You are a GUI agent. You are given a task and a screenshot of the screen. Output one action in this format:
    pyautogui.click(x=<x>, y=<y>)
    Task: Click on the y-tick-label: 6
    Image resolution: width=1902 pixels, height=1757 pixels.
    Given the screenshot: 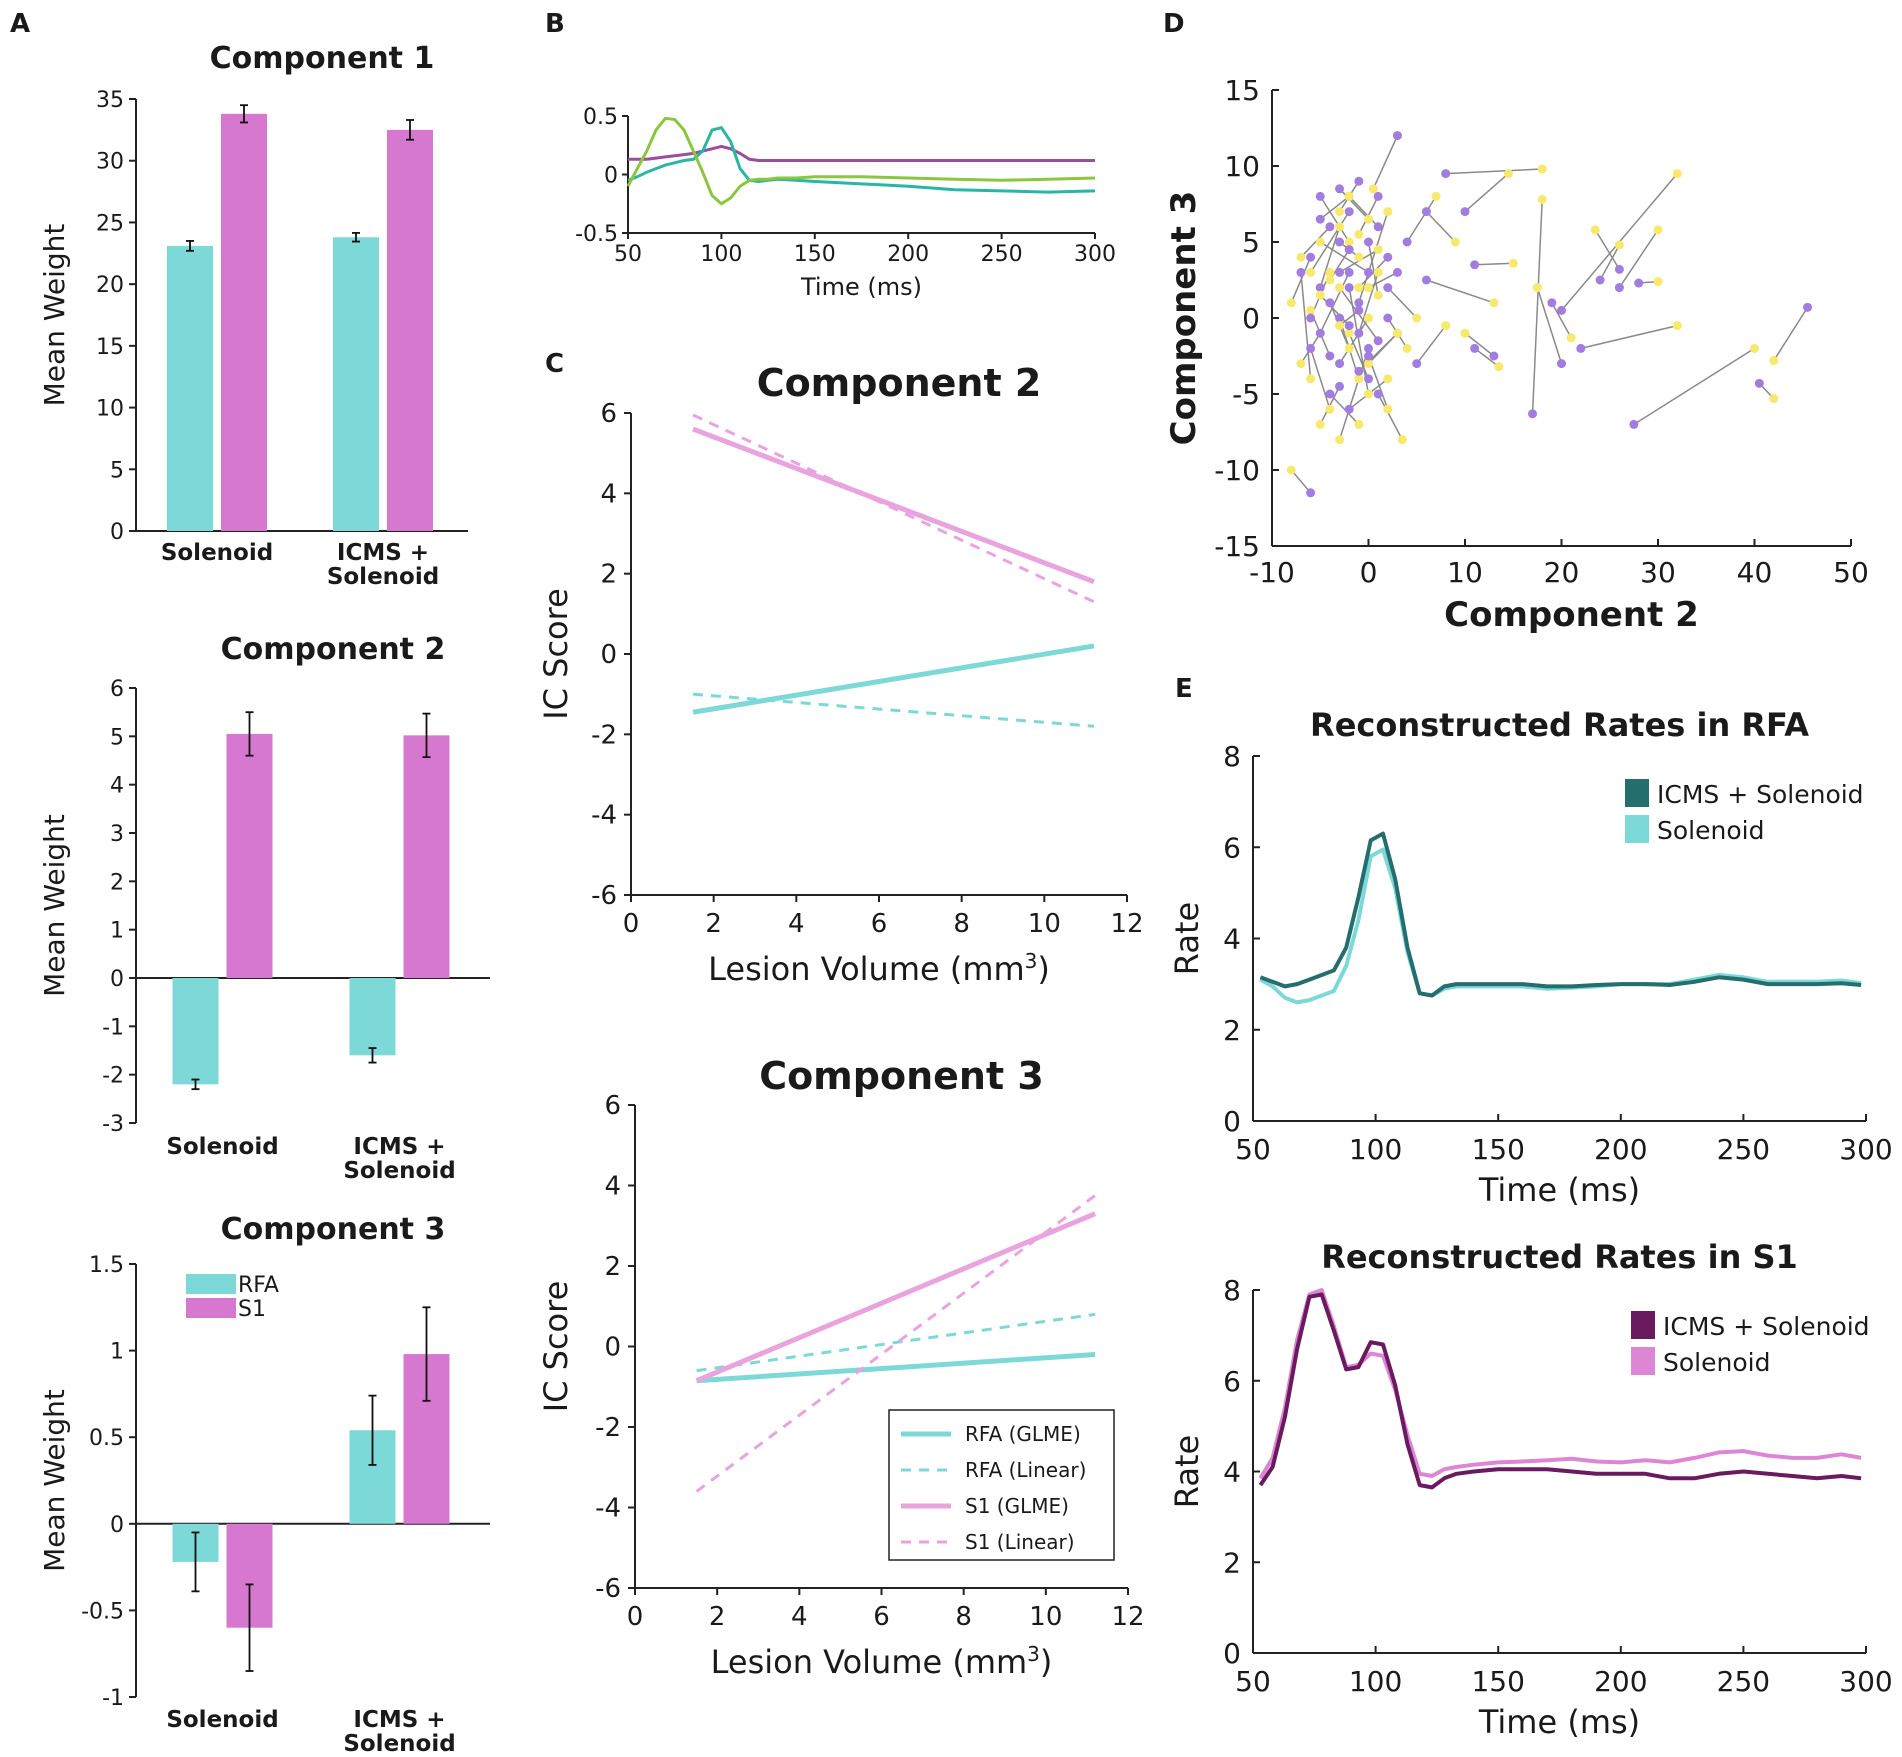 What is the action you would take?
    pyautogui.click(x=612, y=1106)
    